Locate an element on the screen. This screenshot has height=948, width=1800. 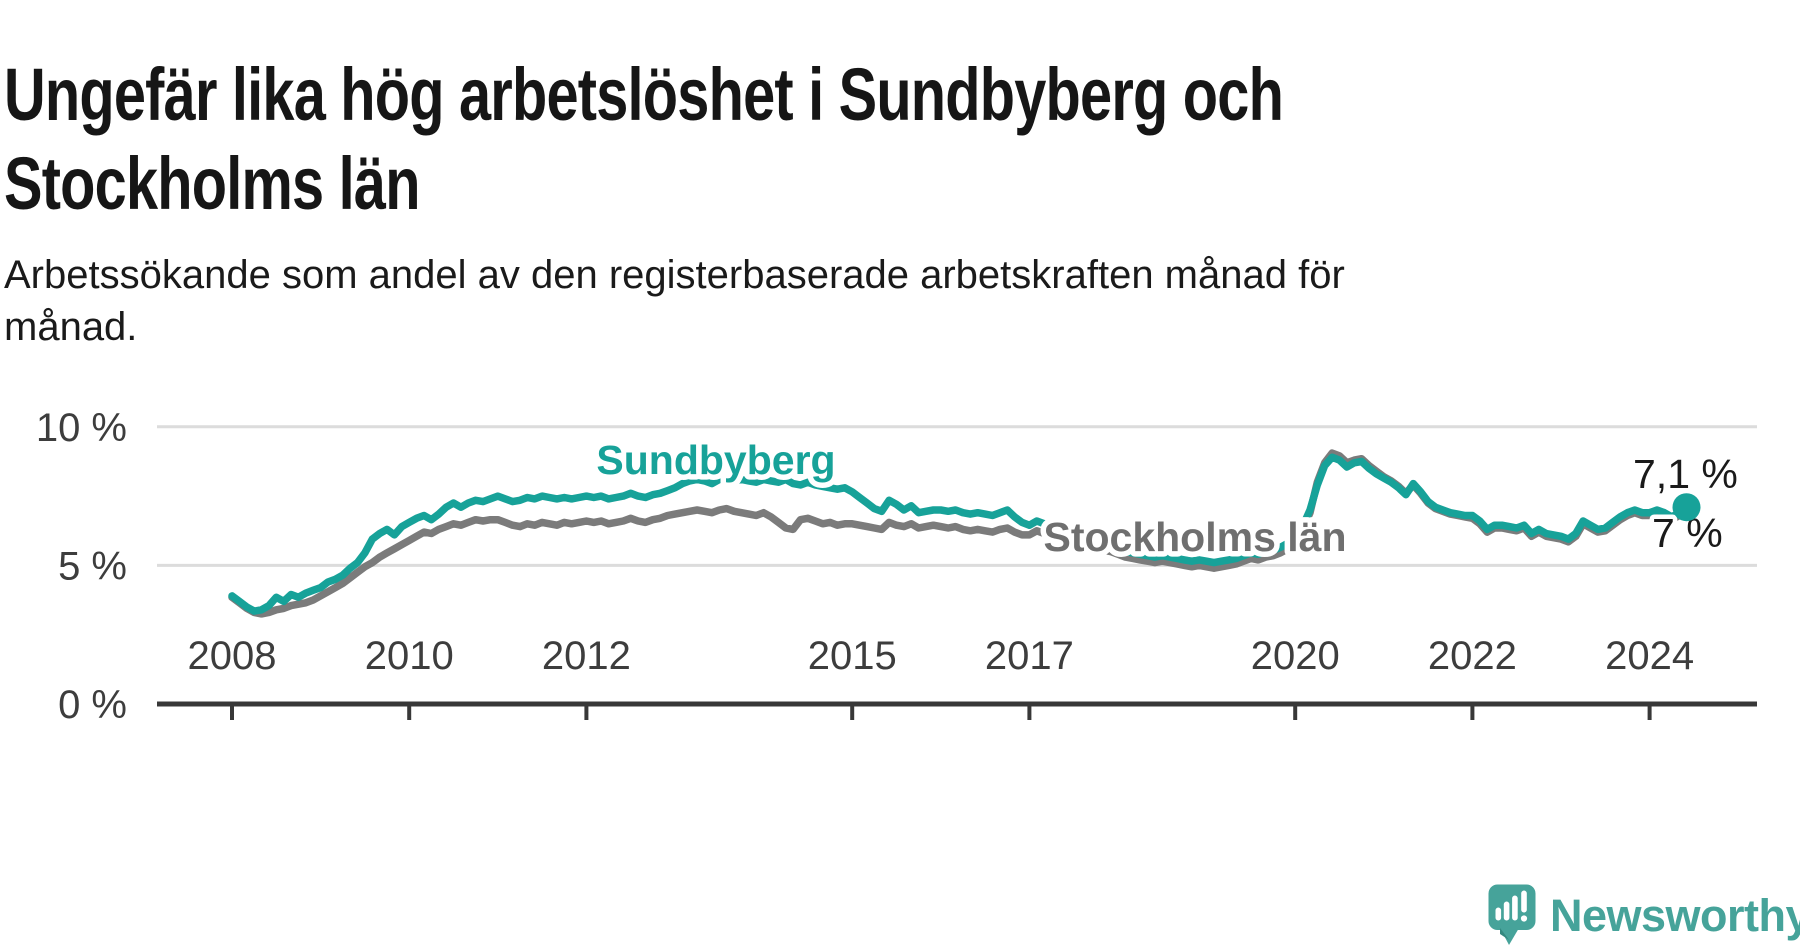
x-axis-label: 2010 is located at coordinates (409, 656).